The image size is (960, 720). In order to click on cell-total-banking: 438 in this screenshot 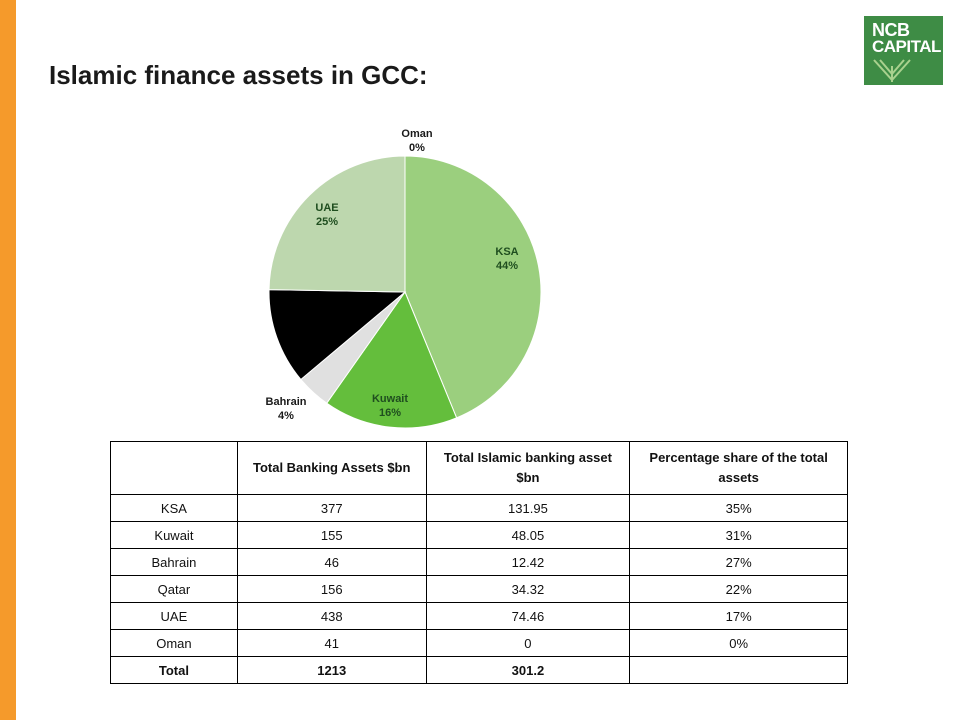, I will do `click(331, 616)`.